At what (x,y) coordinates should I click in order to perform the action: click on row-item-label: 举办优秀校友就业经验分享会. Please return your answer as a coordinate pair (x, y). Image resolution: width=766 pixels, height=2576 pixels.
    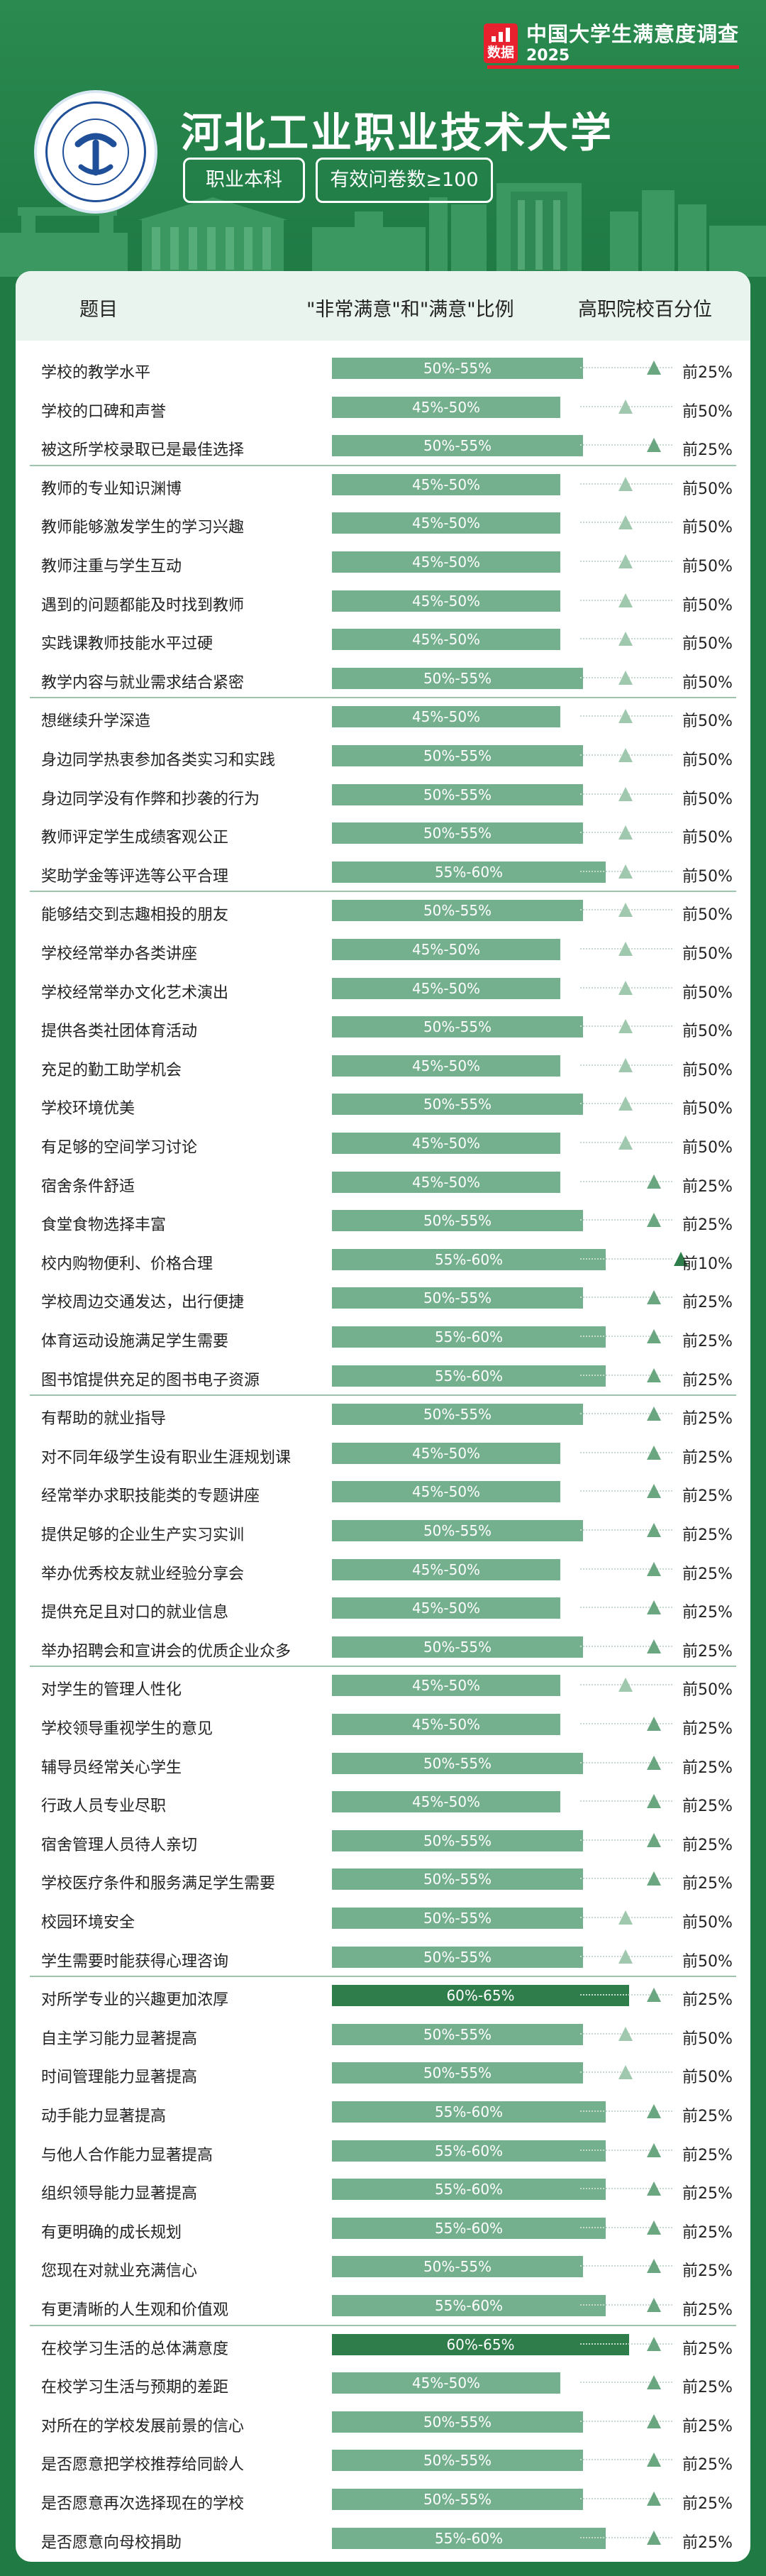
    Looking at the image, I should click on (143, 1574).